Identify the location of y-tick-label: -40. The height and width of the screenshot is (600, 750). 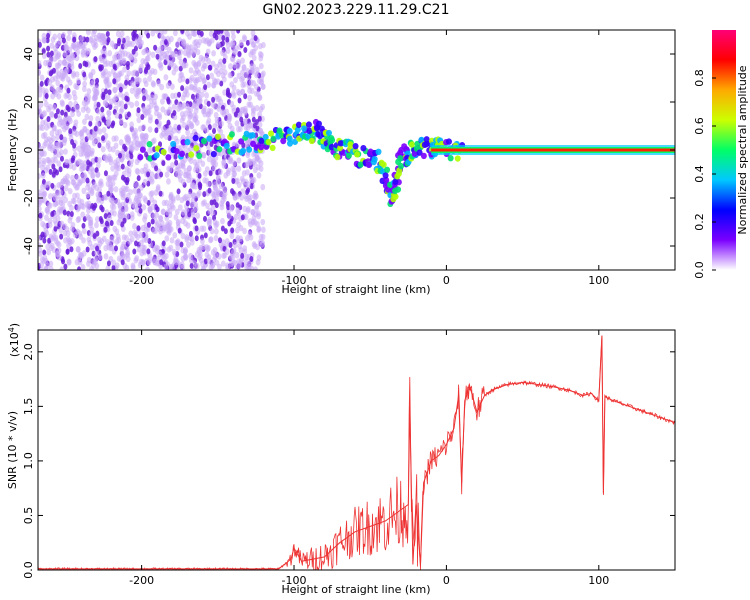
(28, 246).